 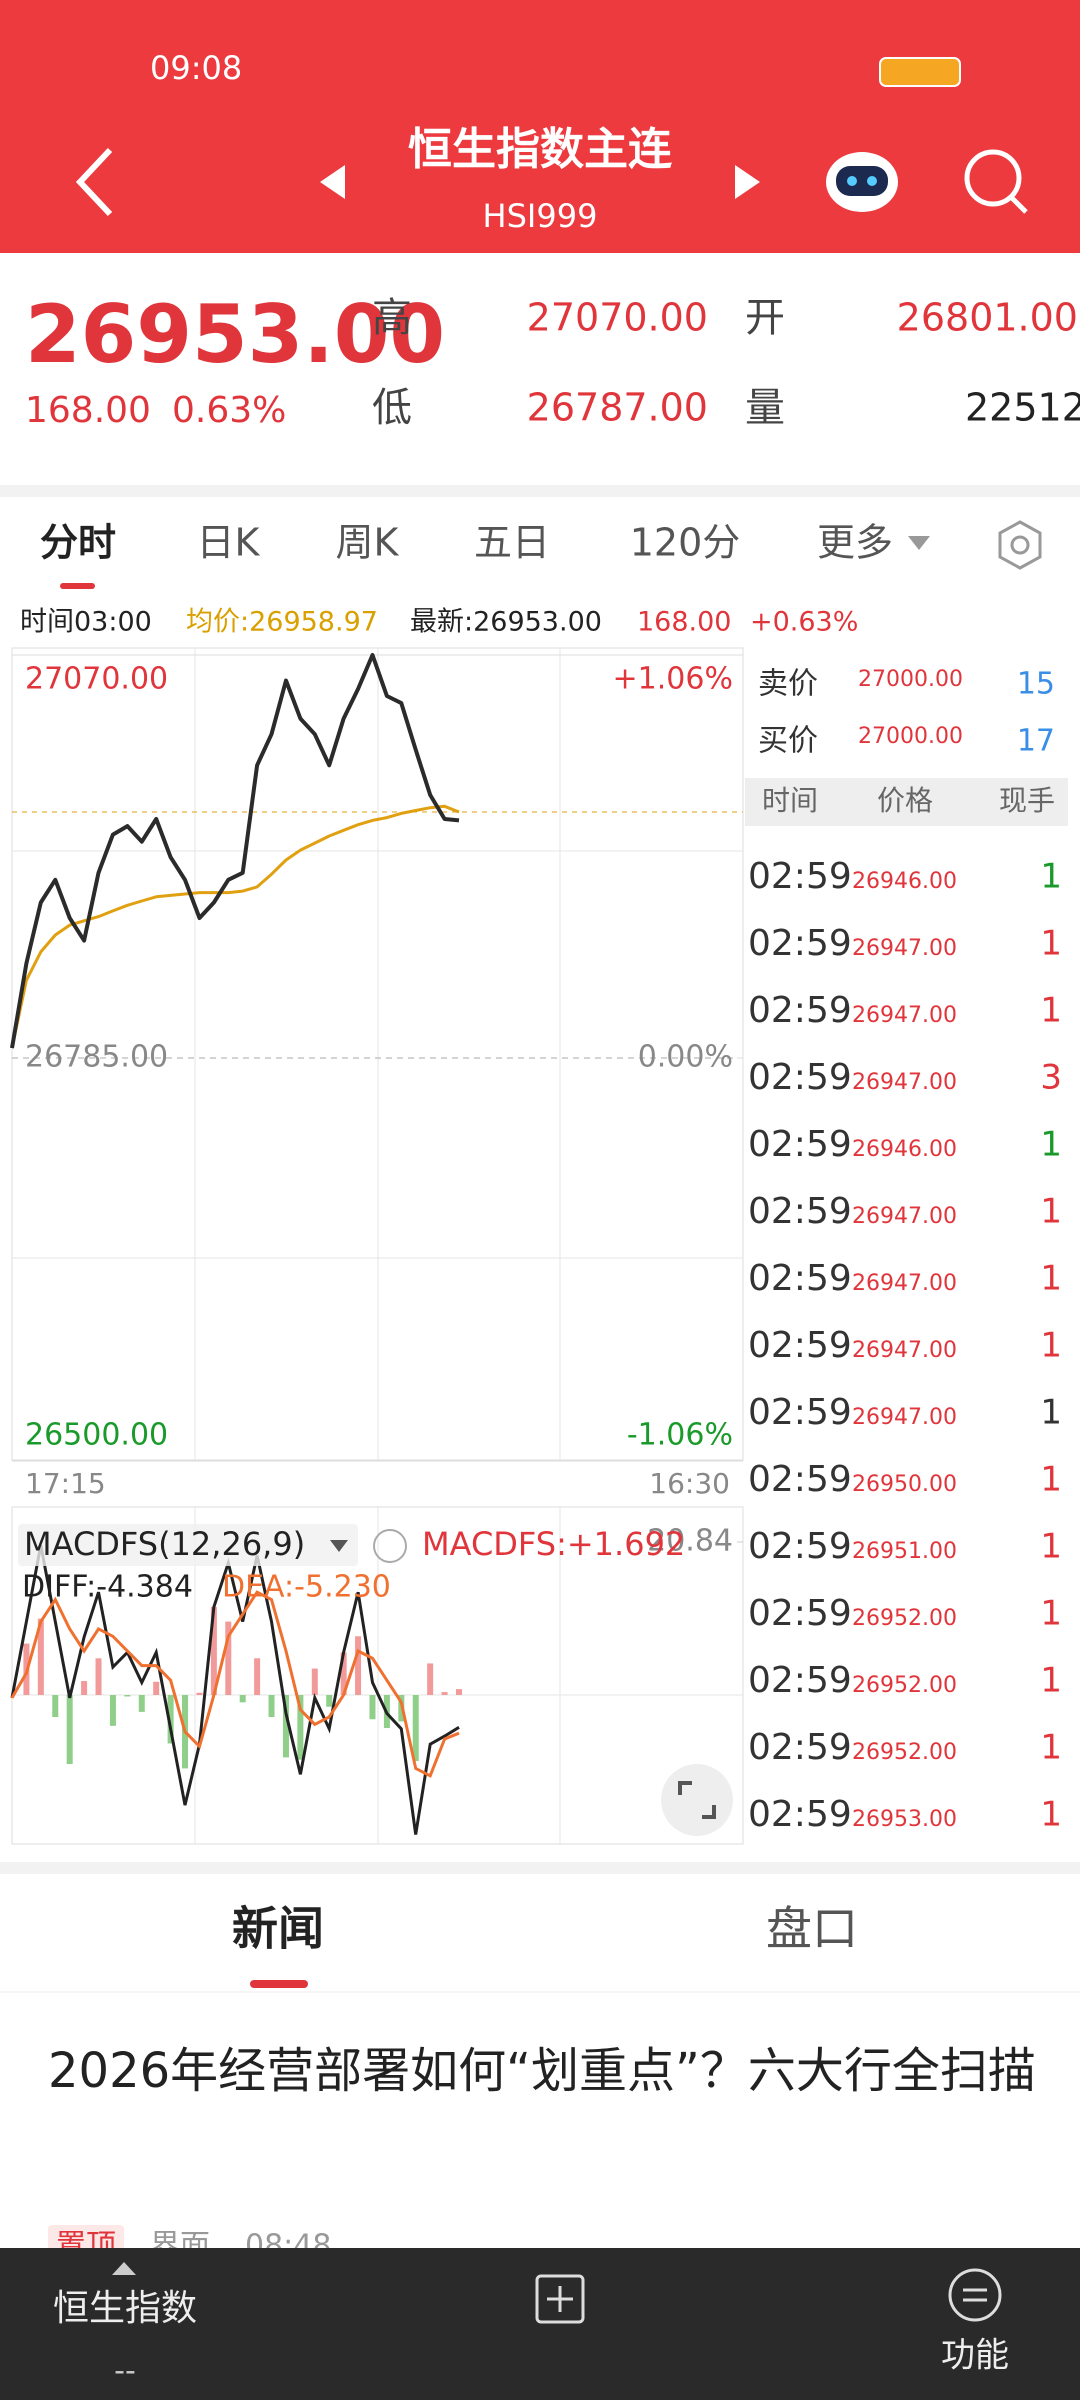 What do you see at coordinates (65, 1483) in the screenshot?
I see `x-label: 17:15` at bounding box center [65, 1483].